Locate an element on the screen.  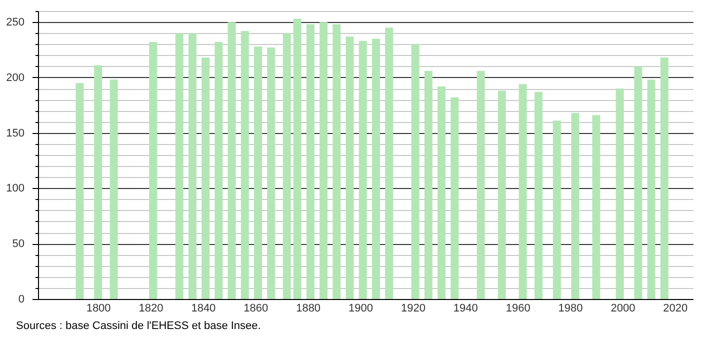
x-tick-label: 1860 is located at coordinates (256, 308).